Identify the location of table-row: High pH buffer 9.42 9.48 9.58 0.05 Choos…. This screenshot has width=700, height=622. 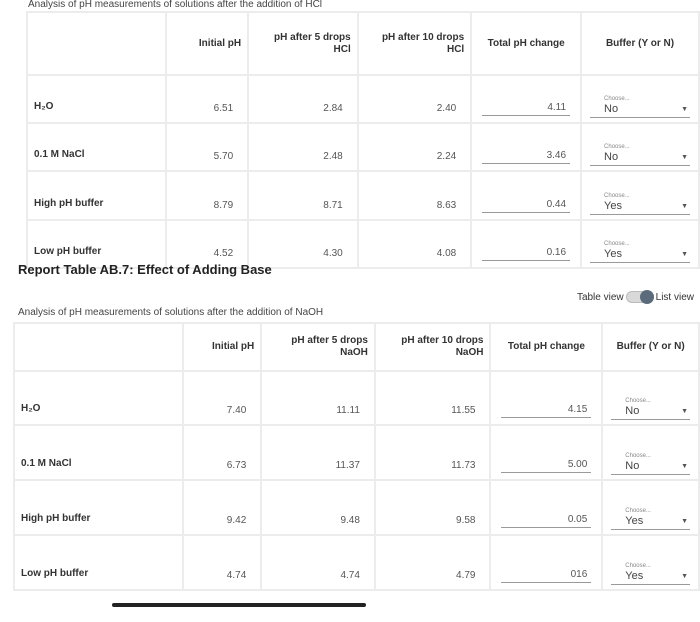
(356, 507).